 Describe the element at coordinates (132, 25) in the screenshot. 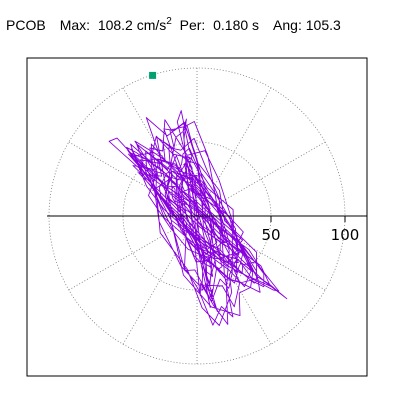

I see `max-value: 108.2 cm/s` at that location.